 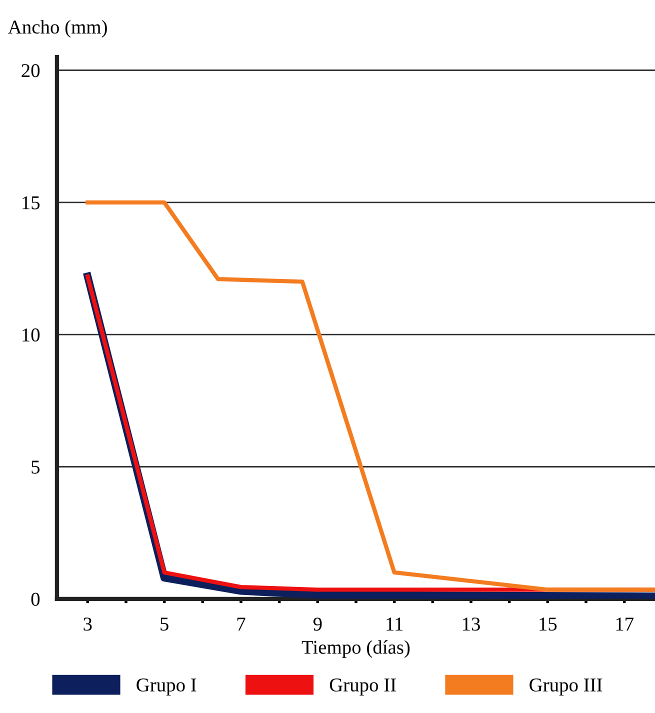 What do you see at coordinates (241, 624) in the screenshot?
I see `x-tick-label: 7` at bounding box center [241, 624].